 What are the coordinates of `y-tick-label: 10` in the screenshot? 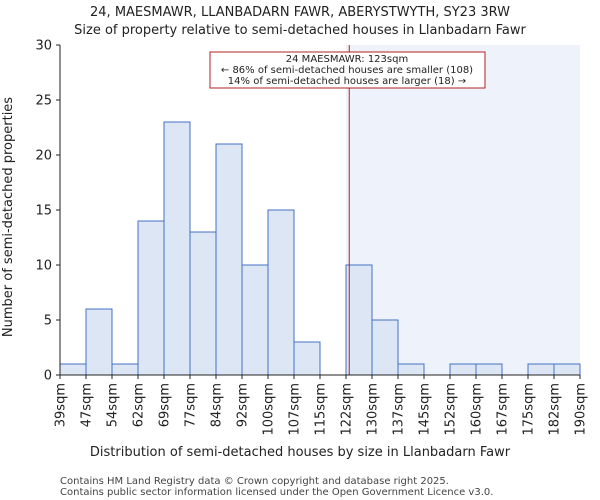 It's located at (43, 266).